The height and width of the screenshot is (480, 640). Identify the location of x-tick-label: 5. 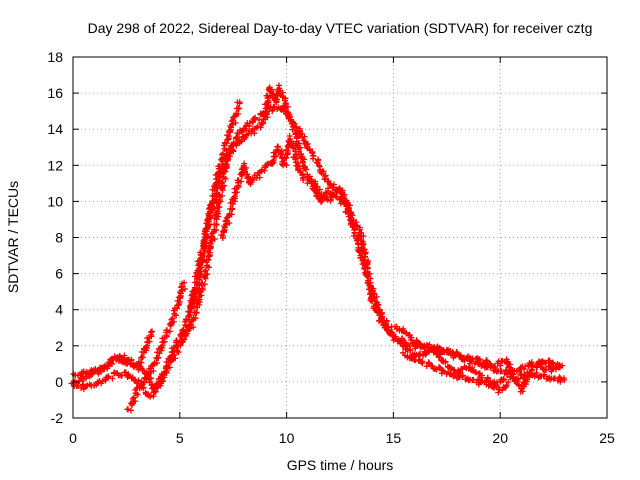
(180, 438).